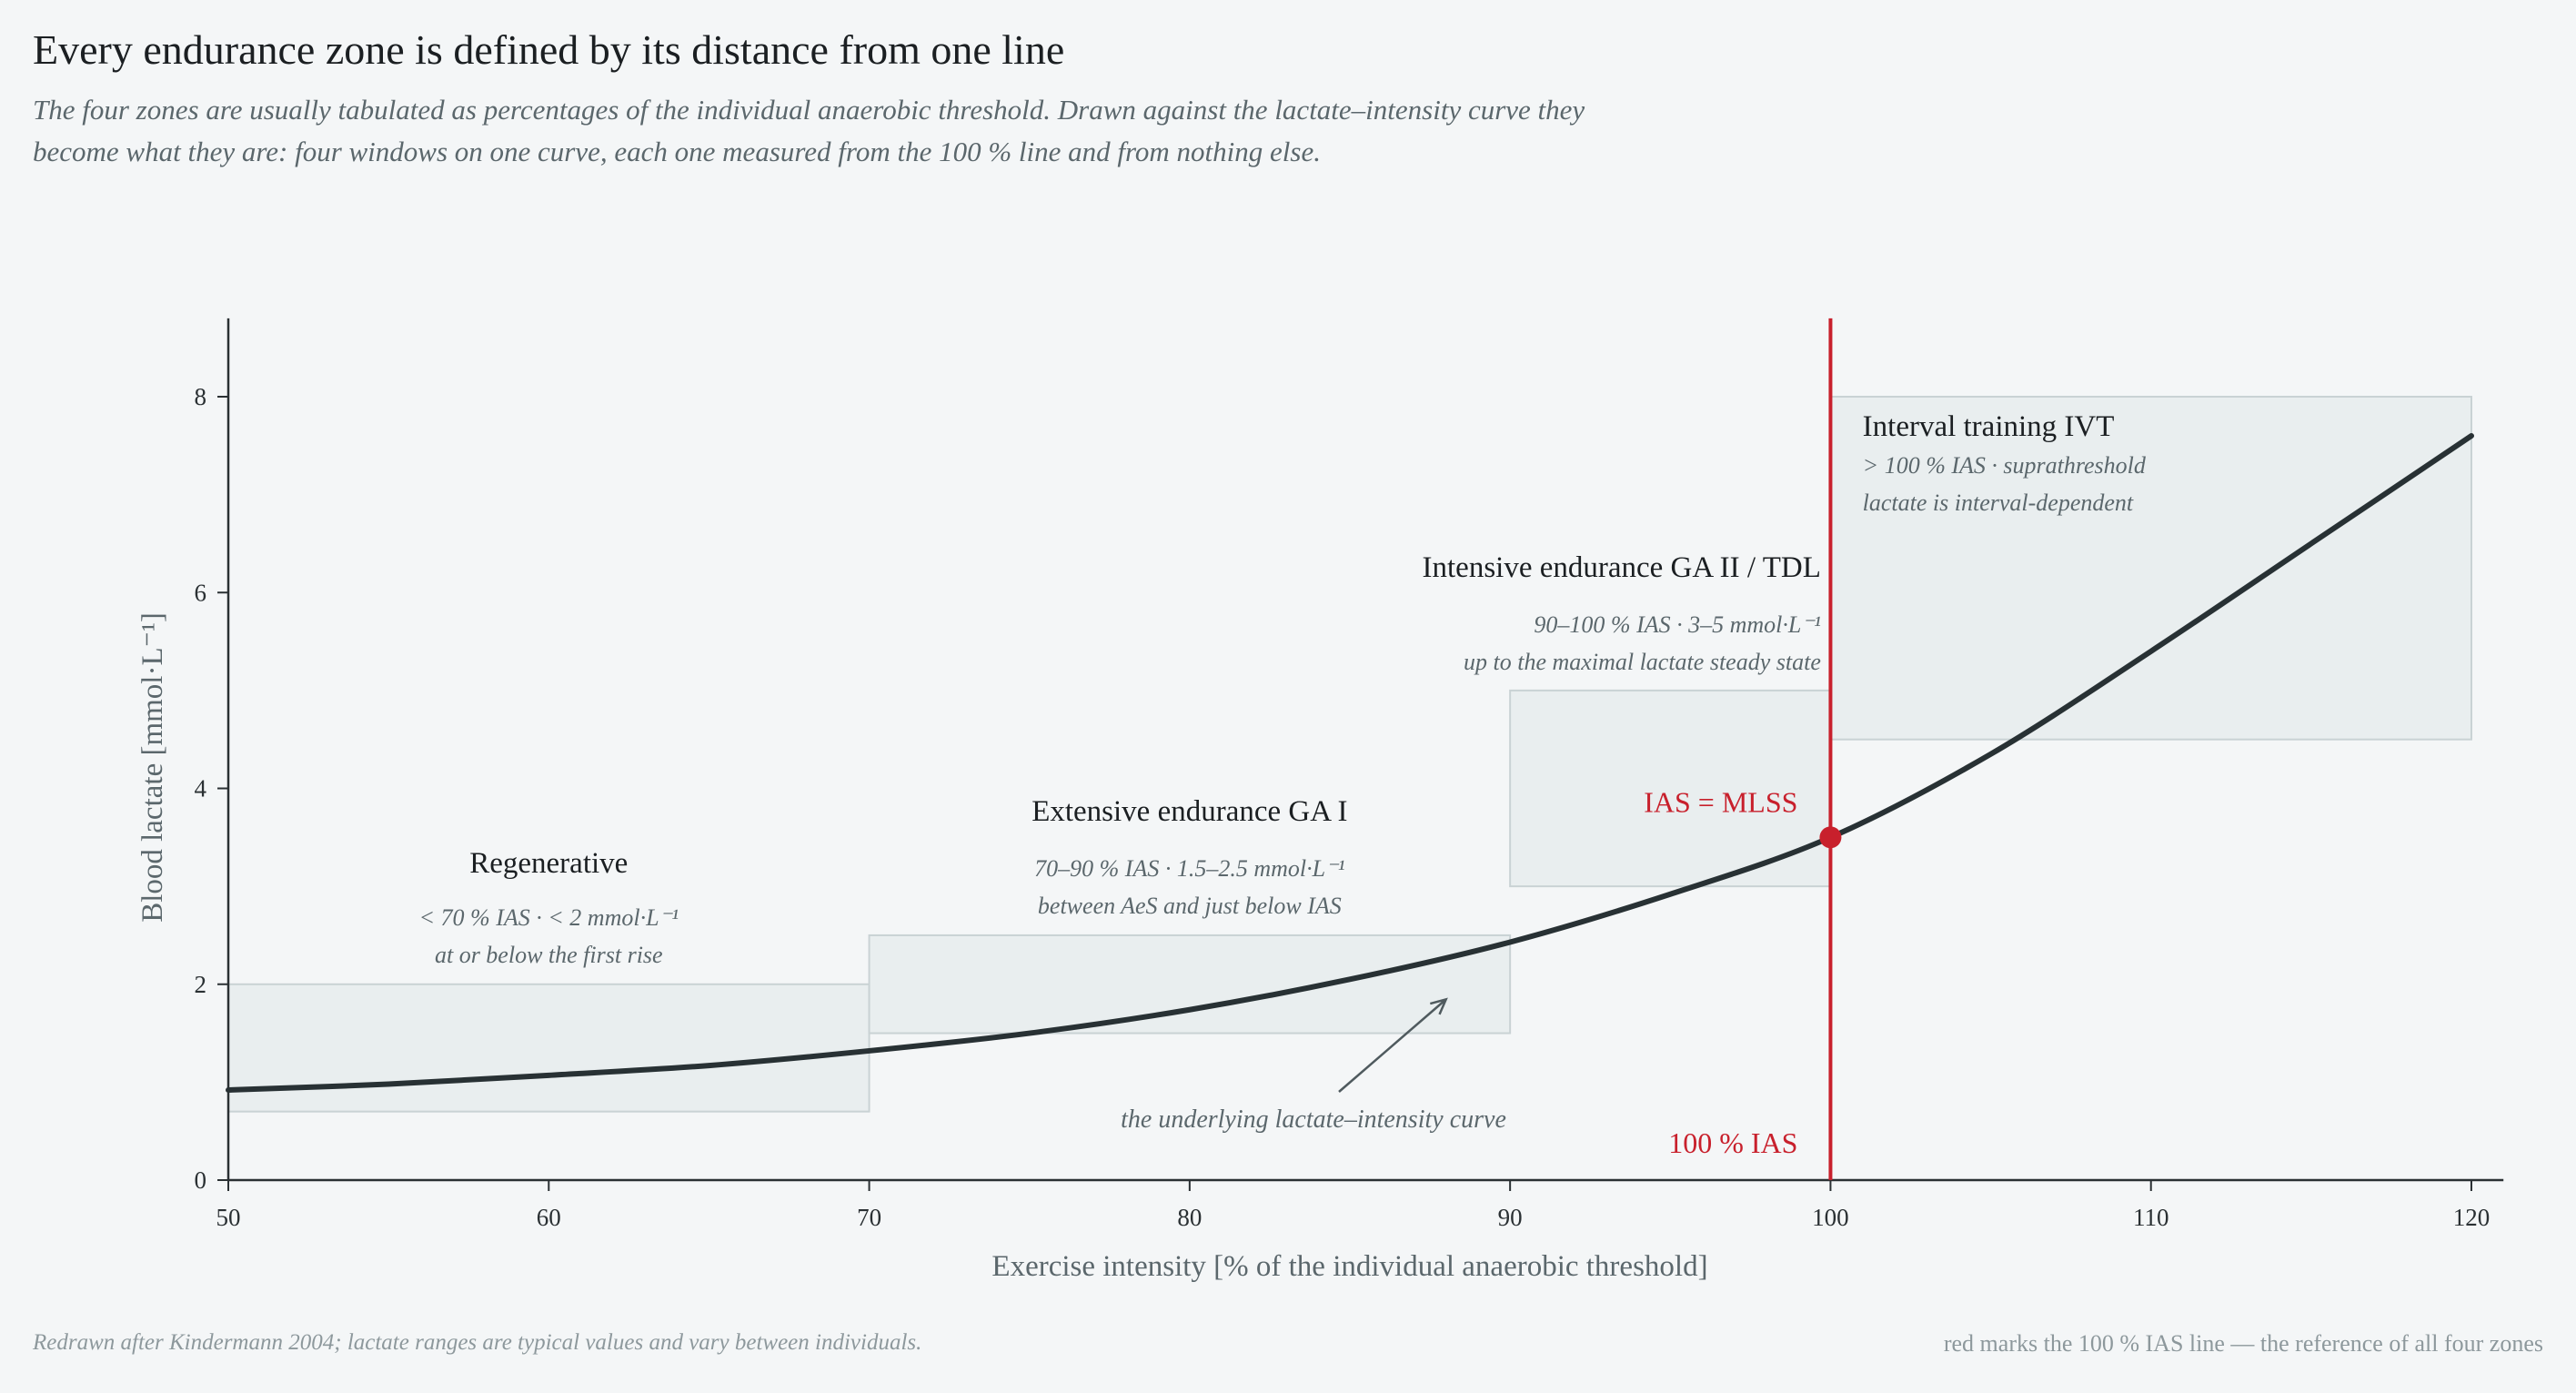  I want to click on y-tick-label-2: 2, so click(201, 984).